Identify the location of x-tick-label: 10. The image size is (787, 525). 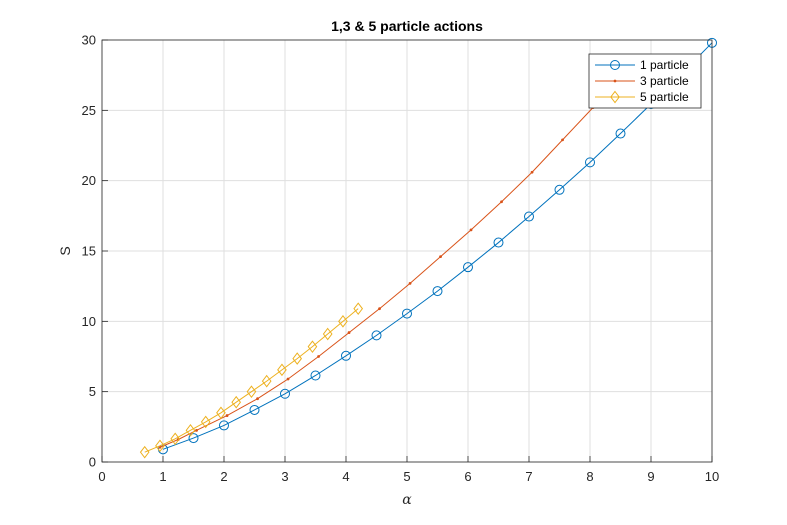
(712, 476).